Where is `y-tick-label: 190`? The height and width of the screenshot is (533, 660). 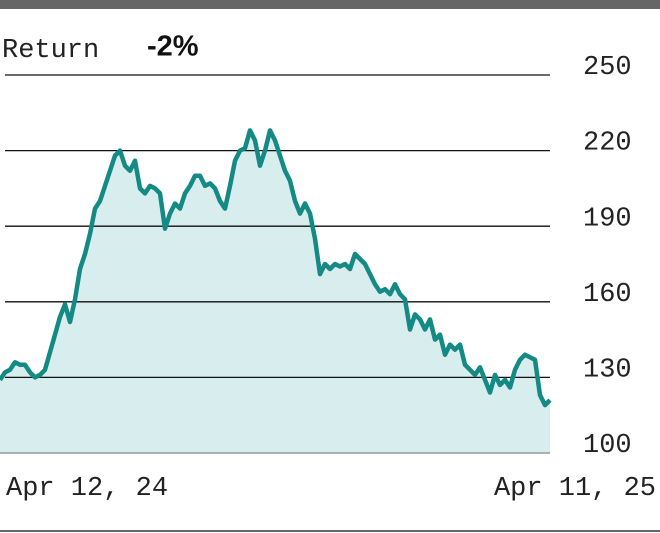
y-tick-label: 190 is located at coordinates (607, 219).